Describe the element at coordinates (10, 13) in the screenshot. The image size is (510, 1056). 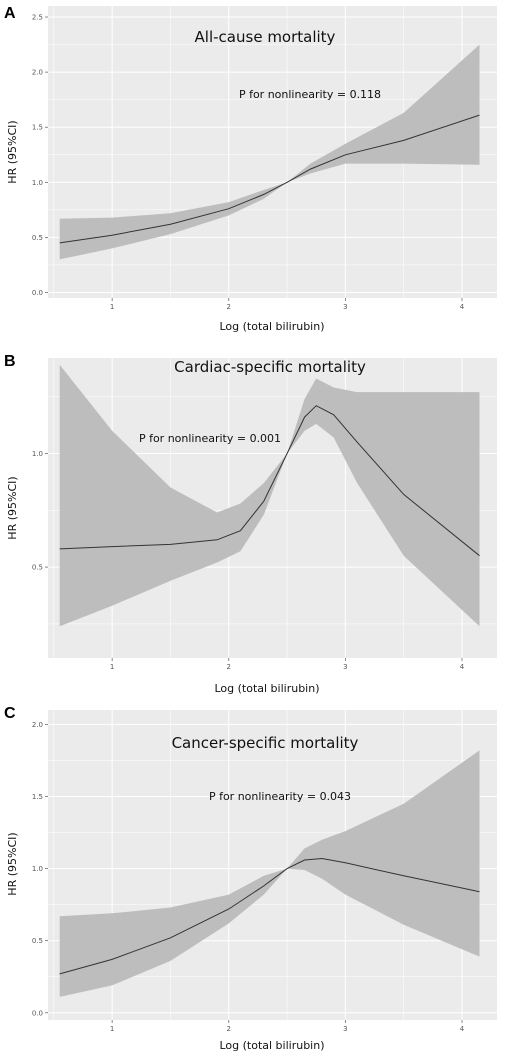
I see `panel-letter: A` at that location.